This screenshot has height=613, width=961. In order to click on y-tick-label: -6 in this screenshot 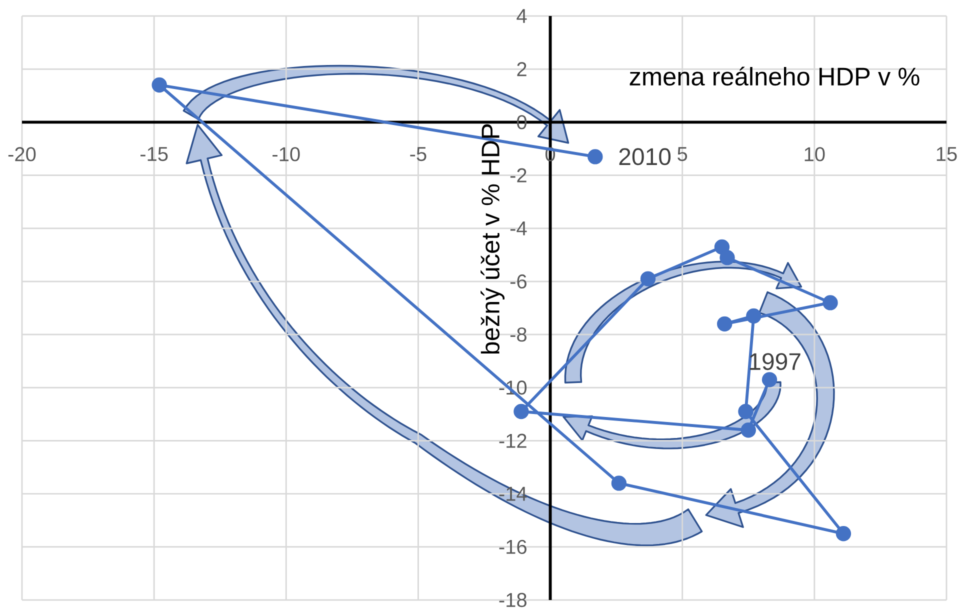, I will do `click(518, 281)`.